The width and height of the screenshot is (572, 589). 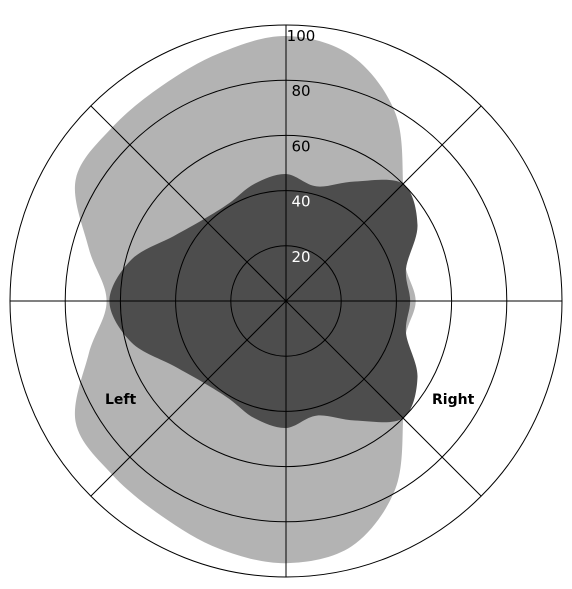 I want to click on tick-label-80: 80, so click(x=300, y=91).